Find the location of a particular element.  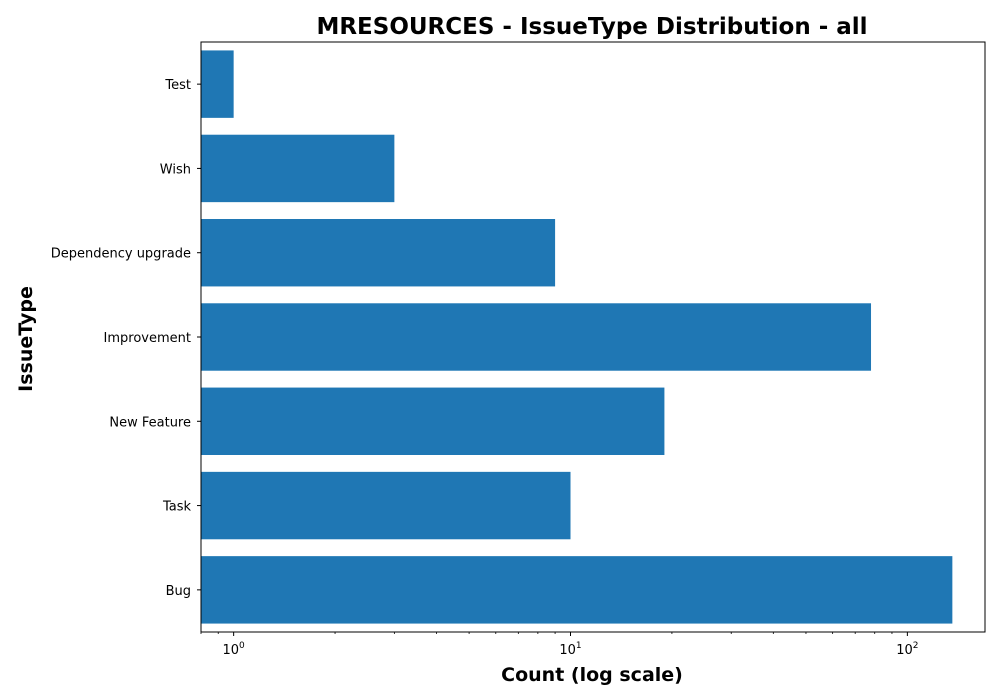

bar-wish is located at coordinates (298, 168).